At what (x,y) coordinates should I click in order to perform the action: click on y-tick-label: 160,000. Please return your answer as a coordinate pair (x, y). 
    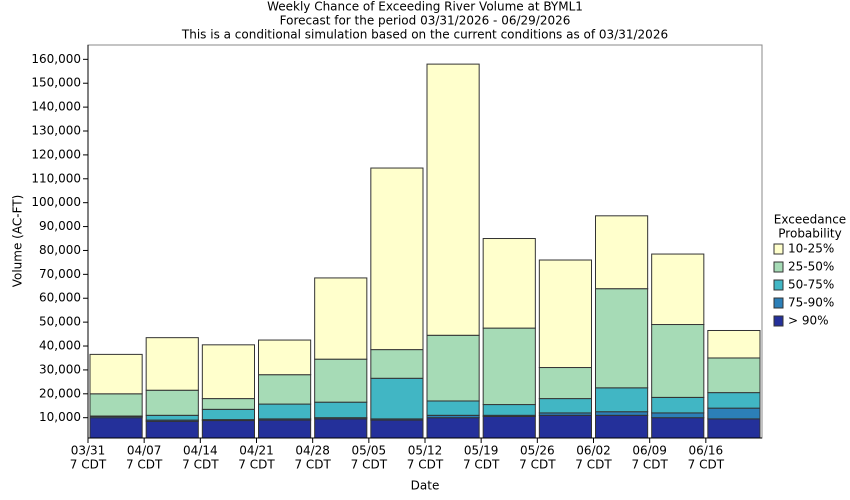
    Looking at the image, I should click on (56, 59).